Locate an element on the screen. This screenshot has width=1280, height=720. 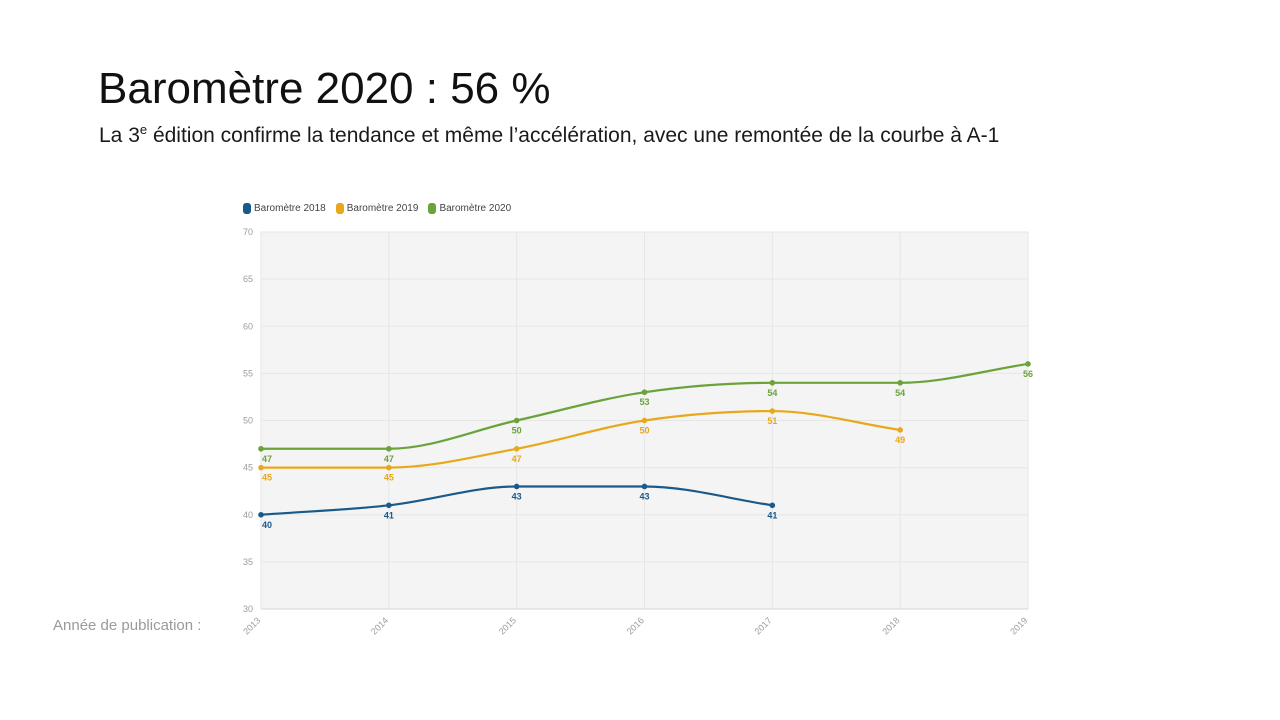
data-label-2020-2013: 47 is located at coordinates (267, 459).